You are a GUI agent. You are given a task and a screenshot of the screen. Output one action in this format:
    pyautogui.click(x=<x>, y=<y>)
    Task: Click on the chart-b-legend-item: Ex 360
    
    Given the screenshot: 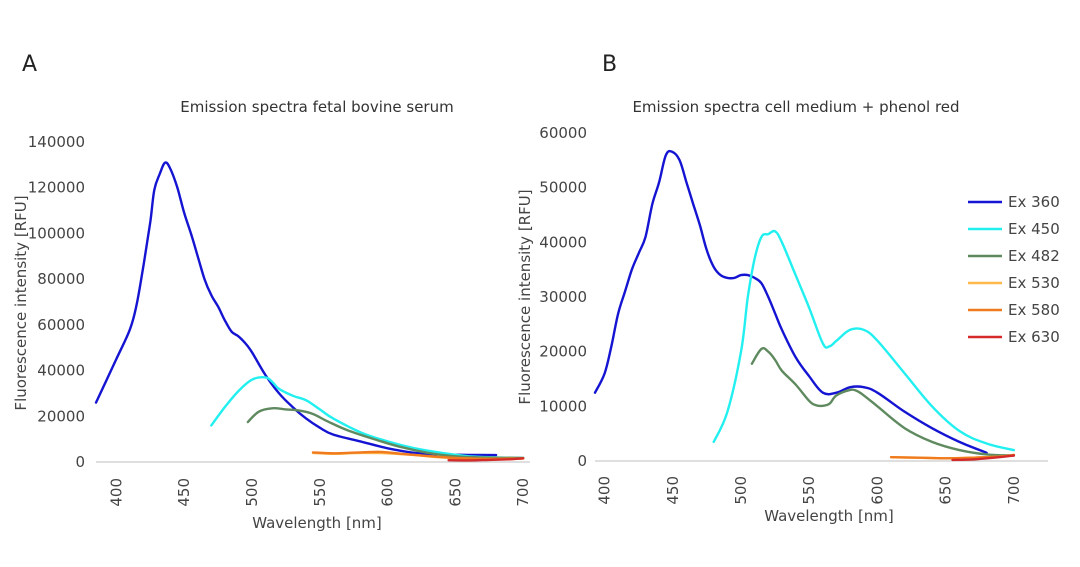 What is the action you would take?
    pyautogui.click(x=1014, y=202)
    